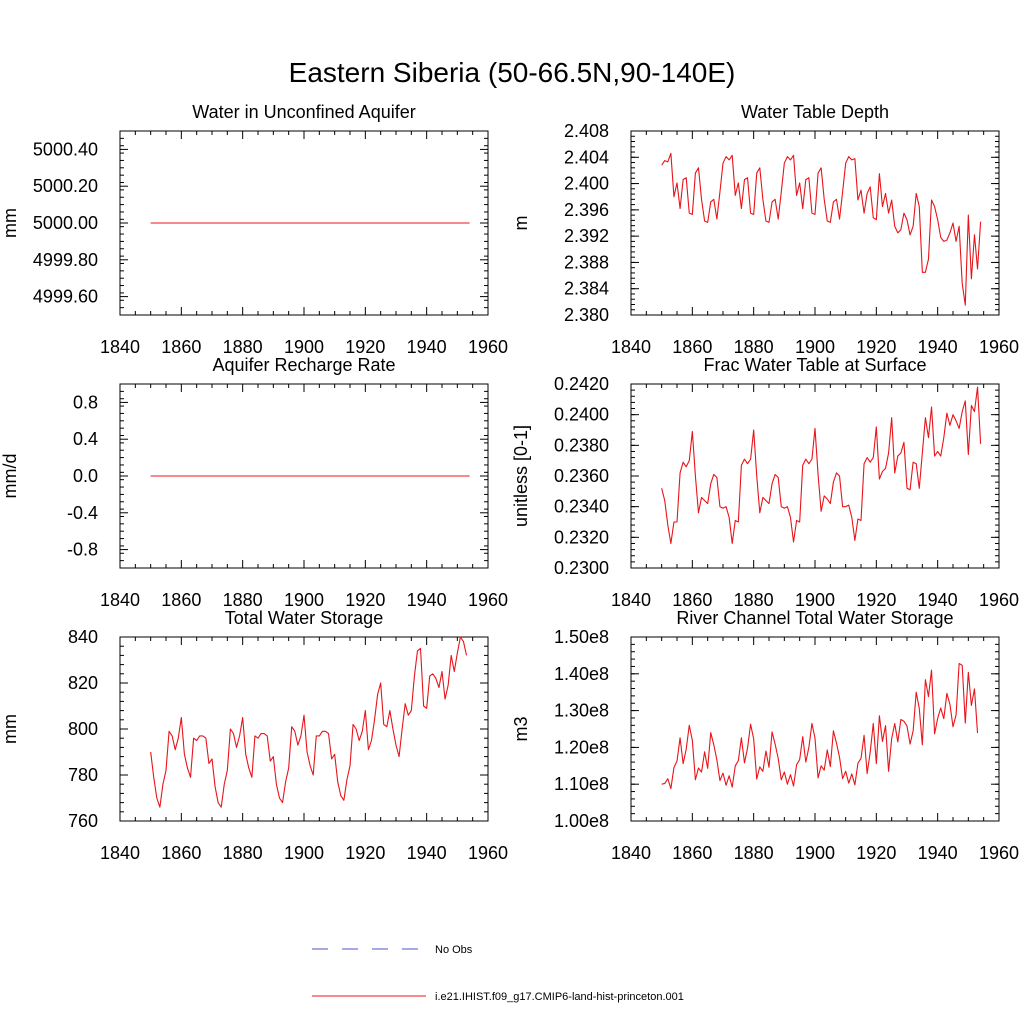 The image size is (1024, 1024). I want to click on y-tick-label: -0.4, so click(82, 513).